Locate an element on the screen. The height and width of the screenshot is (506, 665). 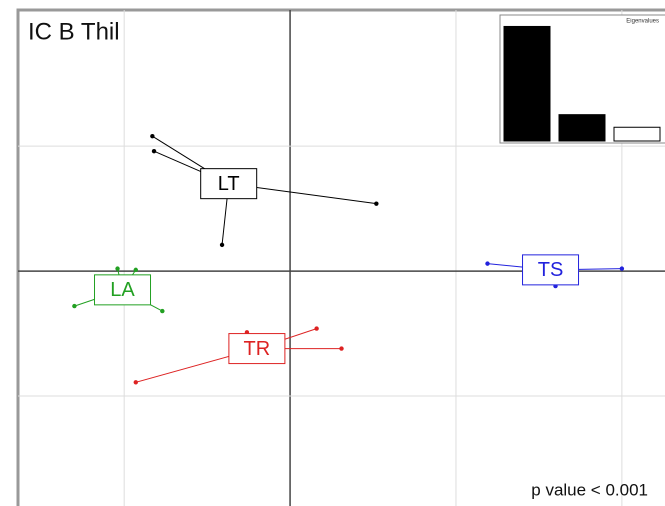
class-label: LA is located at coordinates (122, 290).